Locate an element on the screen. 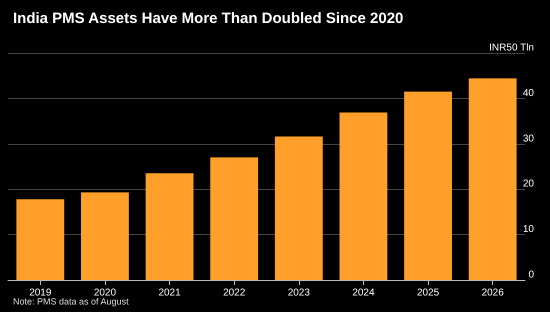 Image resolution: width=550 pixels, height=312 pixels. y-tick-label: 20 is located at coordinates (528, 184).